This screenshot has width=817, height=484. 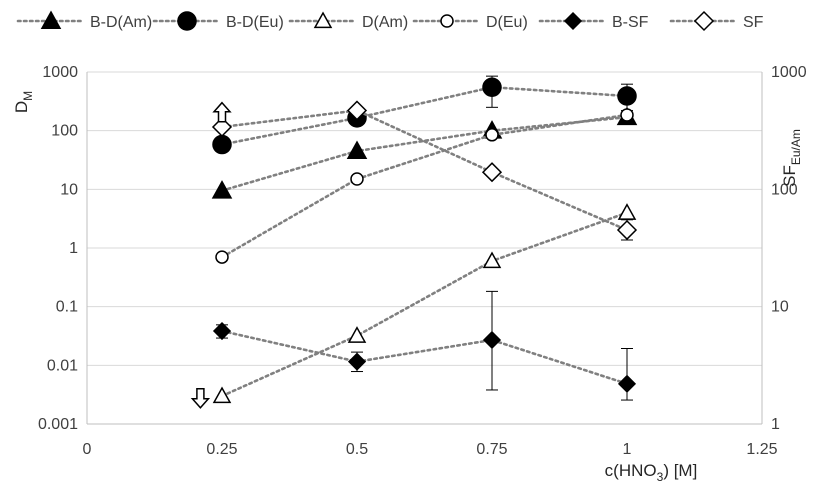 What do you see at coordinates (784, 189) in the screenshot?
I see `right-y-tick-label: 100` at bounding box center [784, 189].